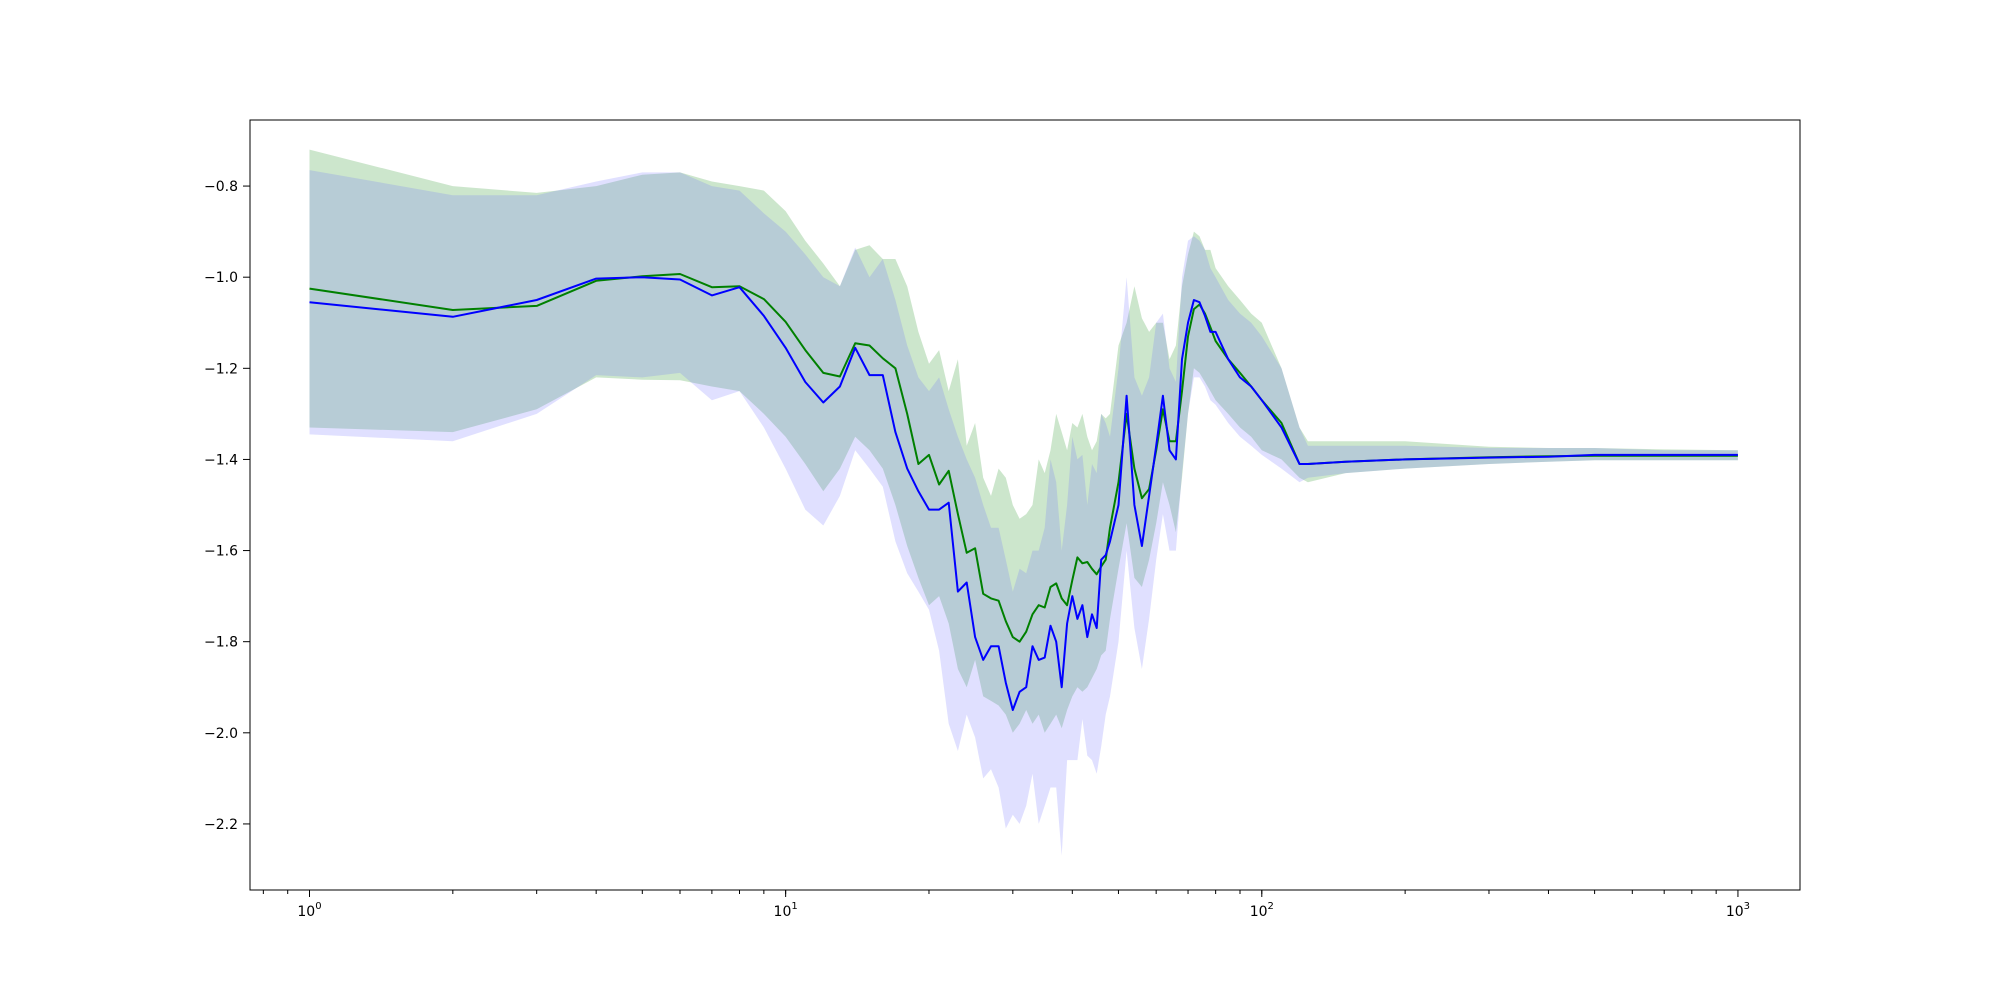  What do you see at coordinates (221, 734) in the screenshot?
I see `y-tick-label: −2.0` at bounding box center [221, 734].